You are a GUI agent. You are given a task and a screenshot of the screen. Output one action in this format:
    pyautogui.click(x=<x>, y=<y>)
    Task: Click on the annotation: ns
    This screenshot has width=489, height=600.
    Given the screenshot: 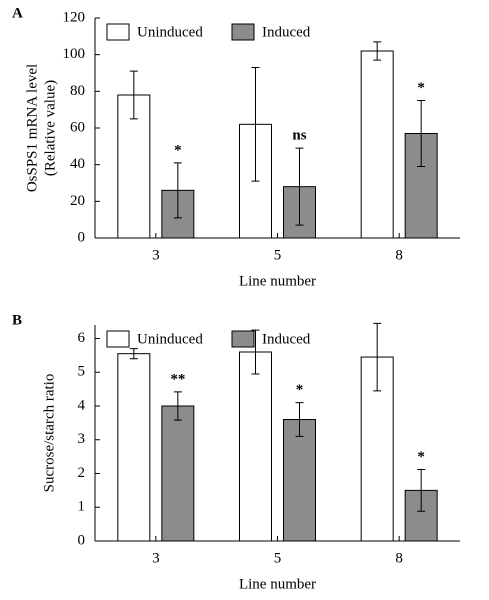 What is the action you would take?
    pyautogui.click(x=299, y=136)
    